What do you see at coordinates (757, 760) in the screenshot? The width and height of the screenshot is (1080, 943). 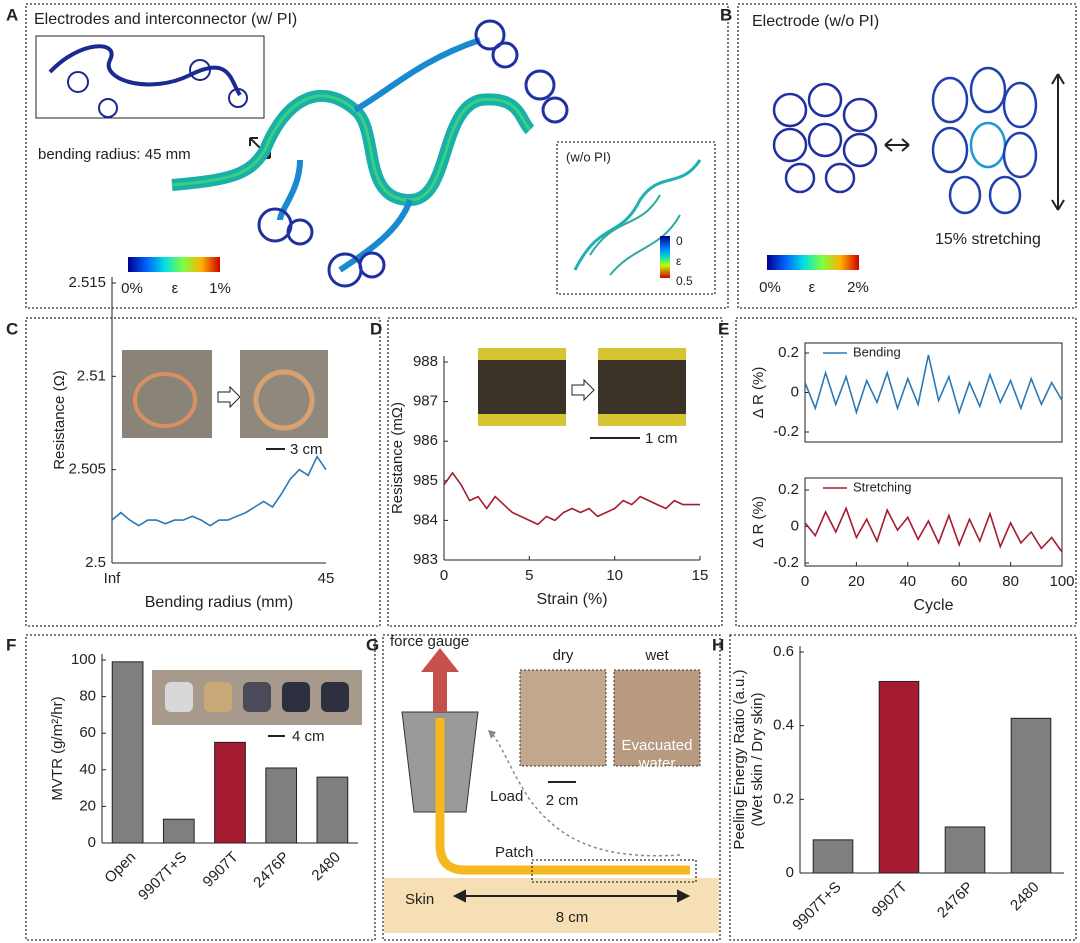 I see `y-axis-label: (Wet skin / Dry skin)` at bounding box center [757, 760].